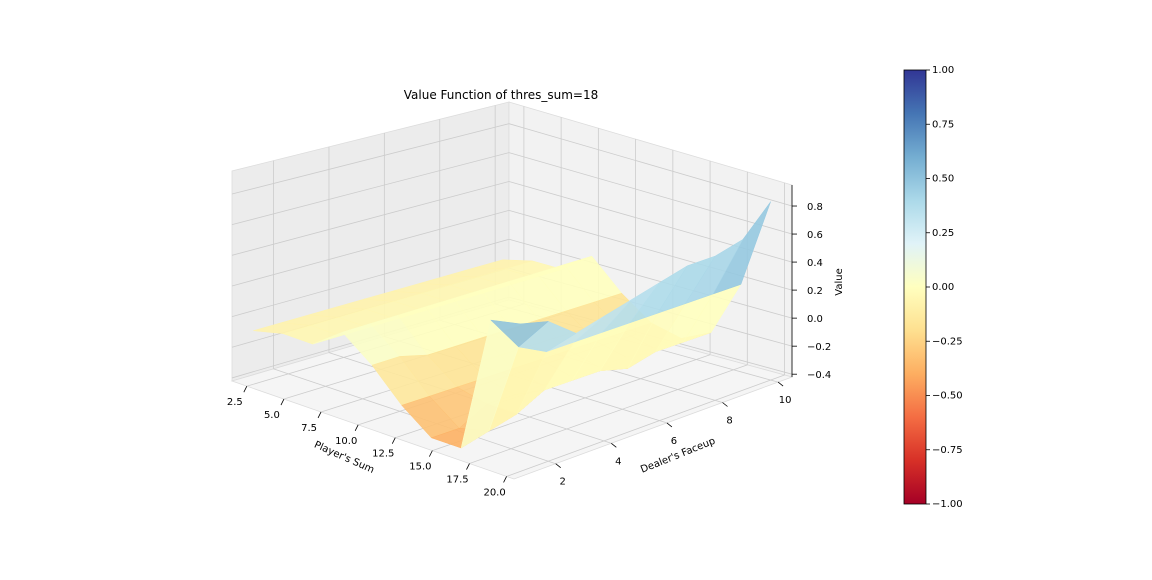  Describe the element at coordinates (457, 480) in the screenshot. I see `x-tick-label: 17.5` at that location.